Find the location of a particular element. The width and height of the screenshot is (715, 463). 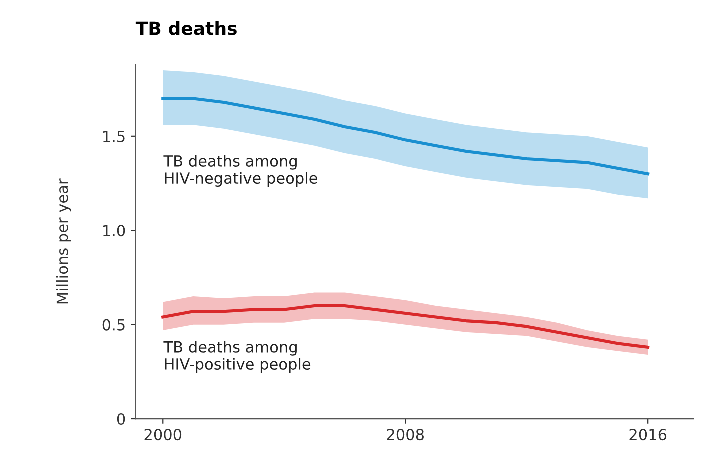

chart-title: TB deaths is located at coordinates (186, 28).